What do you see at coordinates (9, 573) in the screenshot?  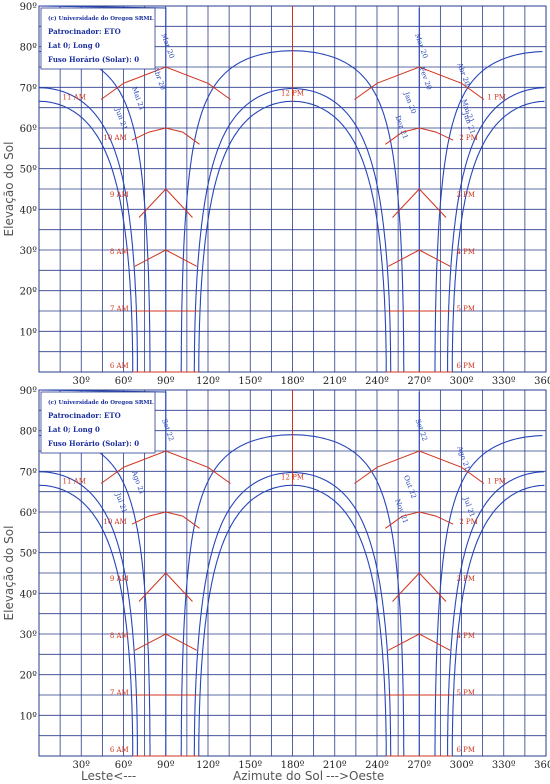 I see `y-axis-label: Elevação do Sol` at bounding box center [9, 573].